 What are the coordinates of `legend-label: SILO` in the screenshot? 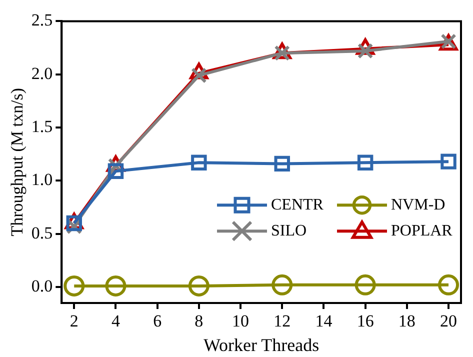 It's located at (289, 231).